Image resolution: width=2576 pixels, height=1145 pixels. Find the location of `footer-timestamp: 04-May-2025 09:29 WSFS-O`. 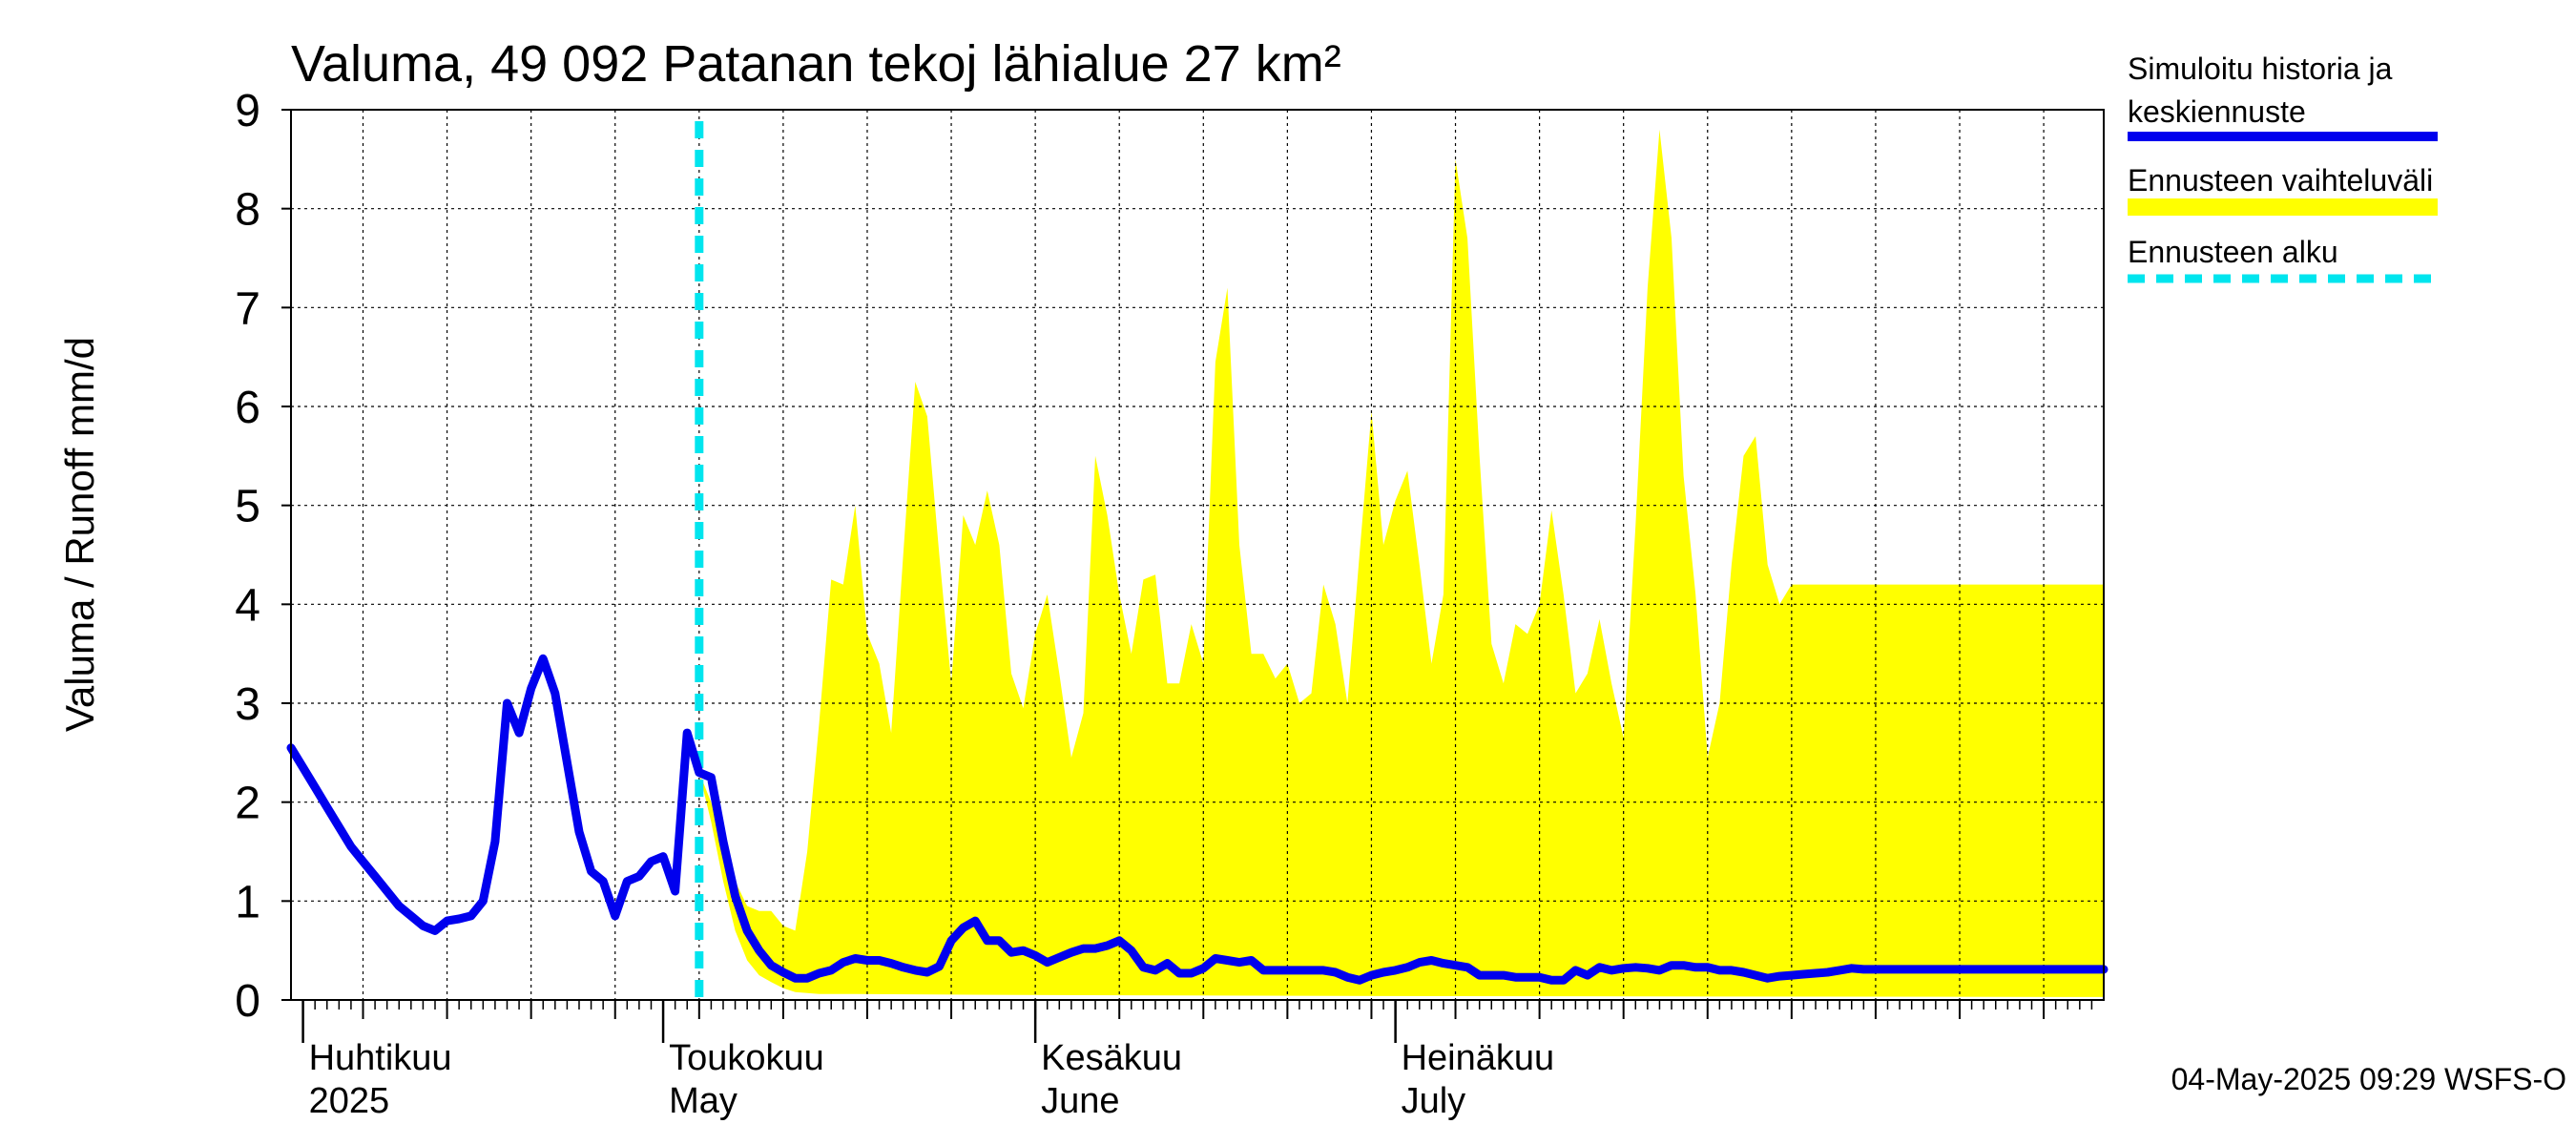

footer-timestamp: 04-May-2025 09:29 WSFS-O is located at coordinates (2368, 1079).